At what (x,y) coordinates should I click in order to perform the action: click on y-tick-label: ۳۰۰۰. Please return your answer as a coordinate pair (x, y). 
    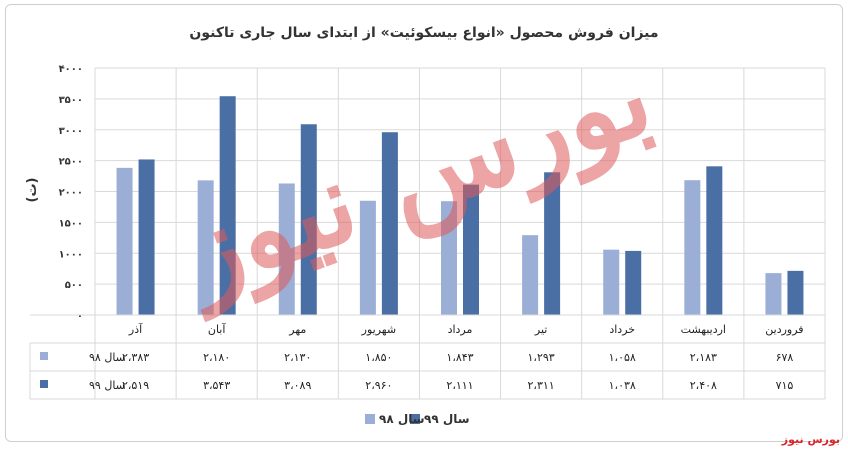
    Looking at the image, I should click on (71, 131).